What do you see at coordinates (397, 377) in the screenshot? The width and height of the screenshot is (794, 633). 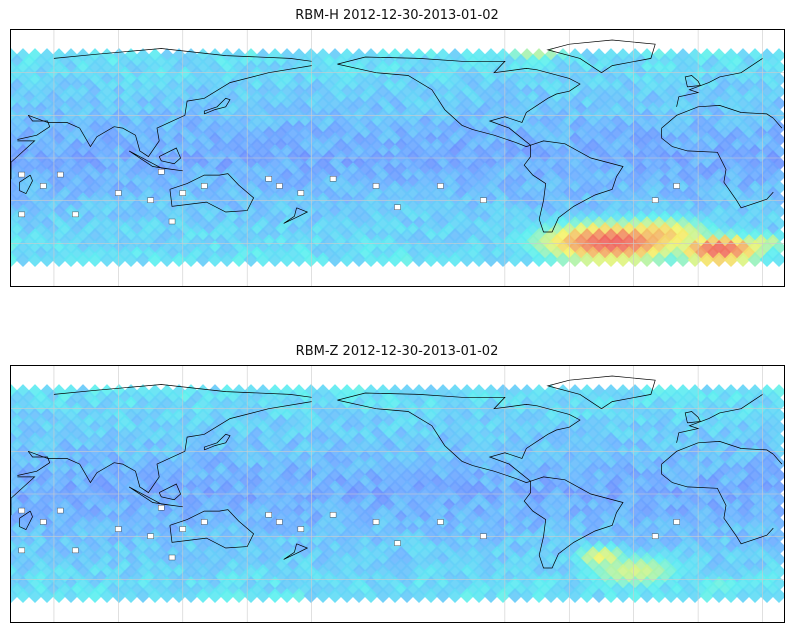 I see `north-blank` at bounding box center [397, 377].